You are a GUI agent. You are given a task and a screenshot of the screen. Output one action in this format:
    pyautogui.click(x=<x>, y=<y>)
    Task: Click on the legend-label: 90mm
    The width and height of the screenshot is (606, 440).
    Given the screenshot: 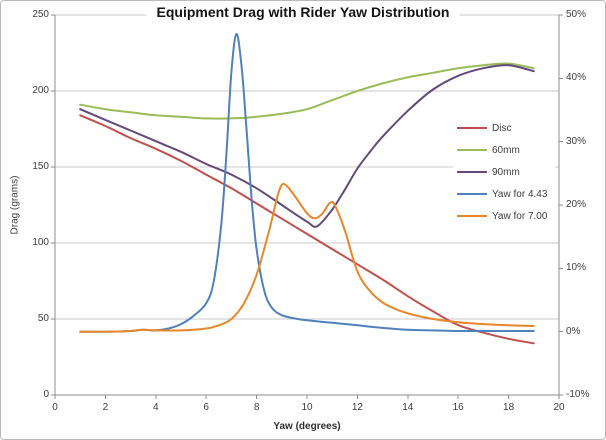 What is the action you would take?
    pyautogui.click(x=506, y=172)
    